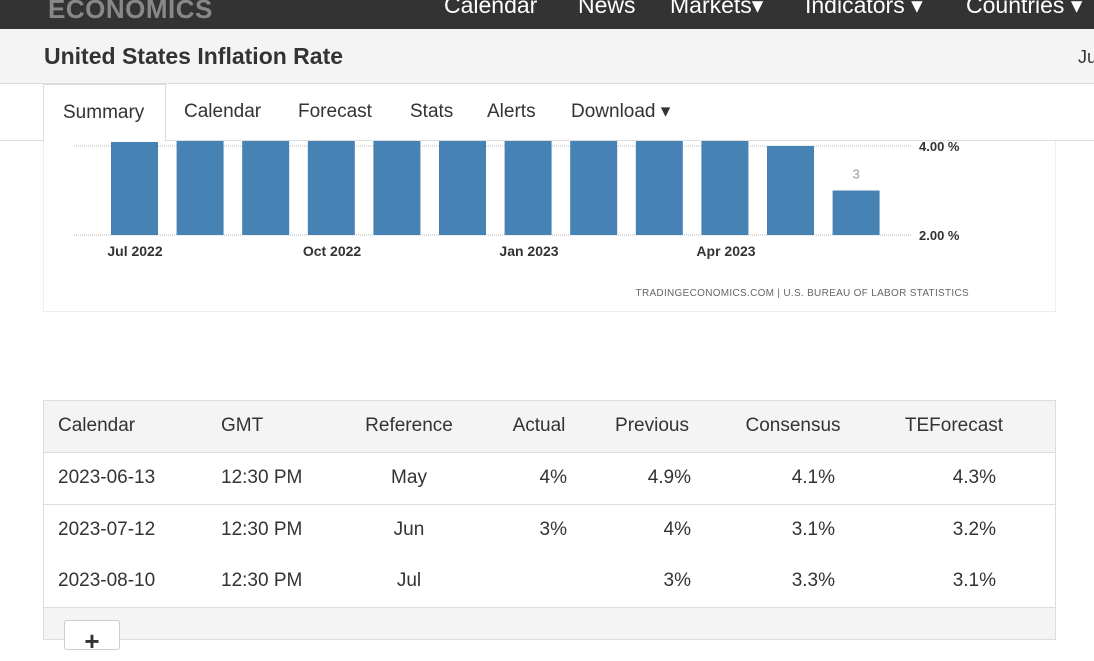 The width and height of the screenshot is (1094, 661). Describe the element at coordinates (511, 111) in the screenshot. I see `tab-alerts: Alerts` at that location.